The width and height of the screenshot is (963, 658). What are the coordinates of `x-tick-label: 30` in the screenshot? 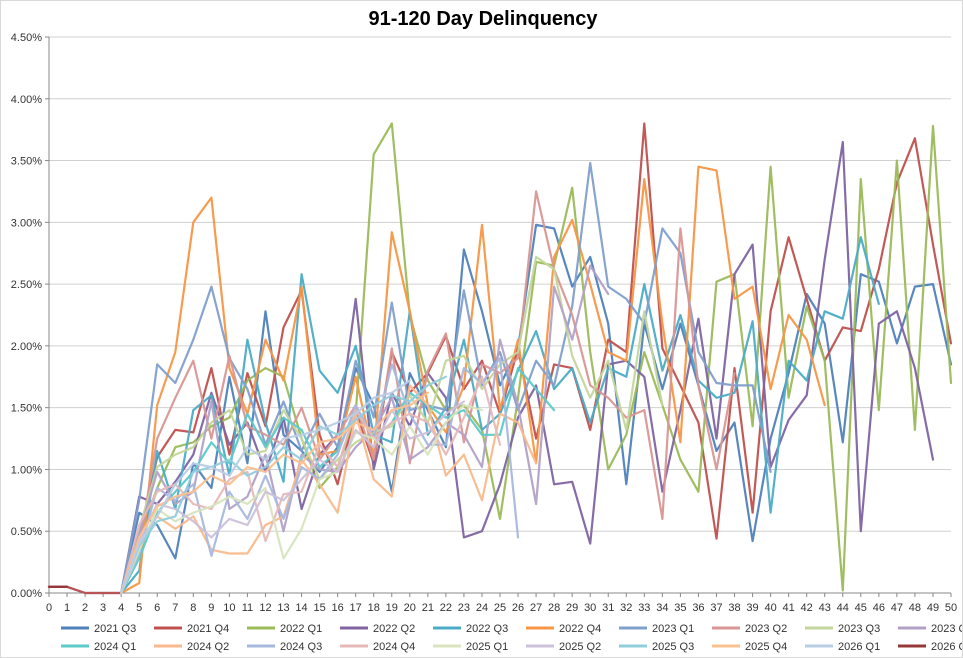 It's located at (590, 608).